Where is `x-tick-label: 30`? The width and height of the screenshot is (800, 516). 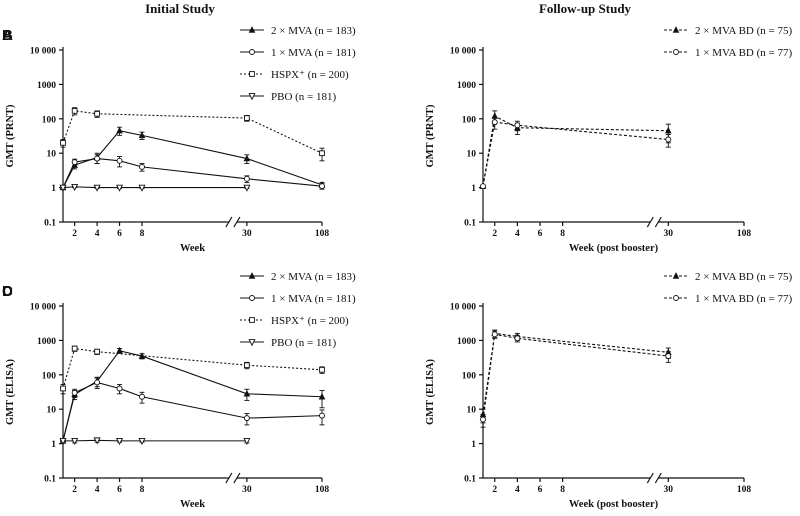
x-tick-label: 30 is located at coordinates (247, 490).